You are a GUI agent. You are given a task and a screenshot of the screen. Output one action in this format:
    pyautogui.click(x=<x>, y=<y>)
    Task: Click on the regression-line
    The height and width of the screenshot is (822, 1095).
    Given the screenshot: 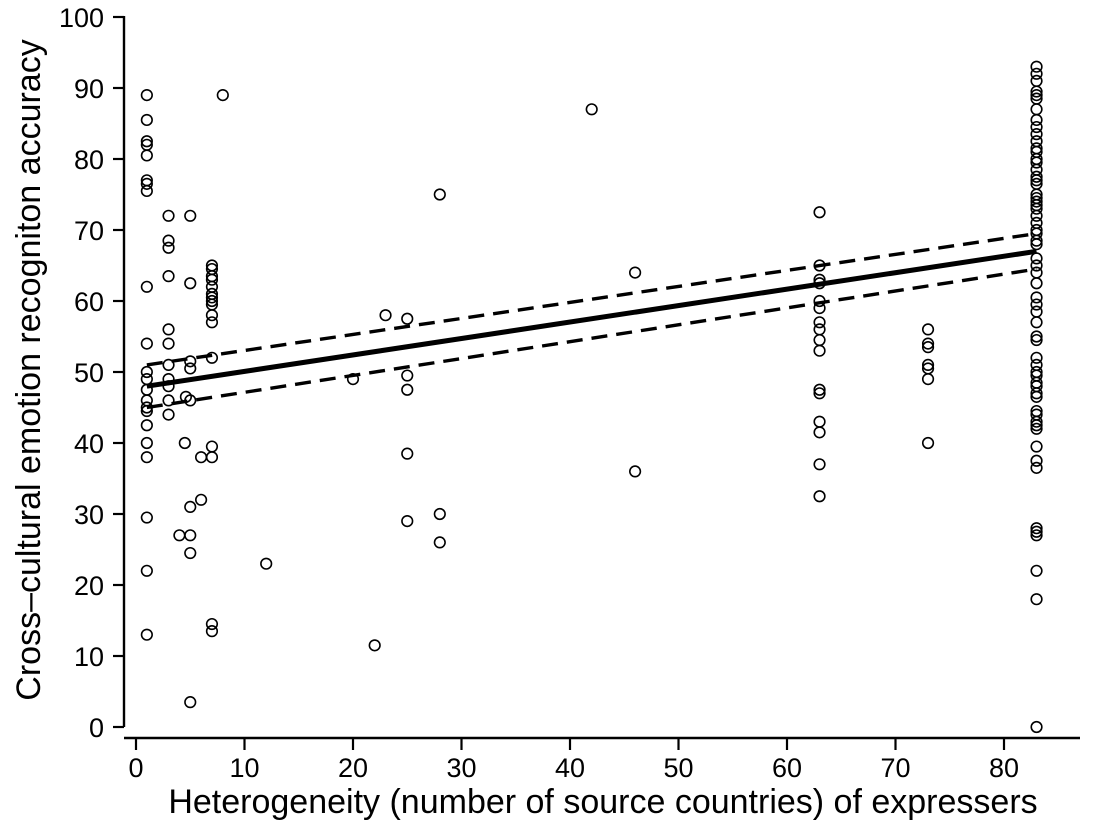 What is the action you would take?
    pyautogui.click(x=591, y=318)
    